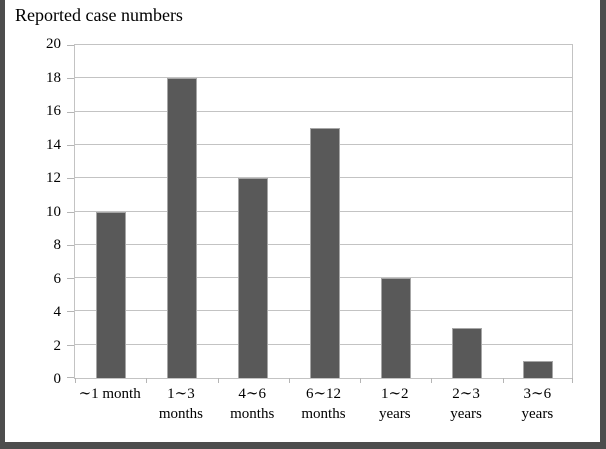 The image size is (606, 449). I want to click on x-category-label: 6∼12 months, so click(323, 404).